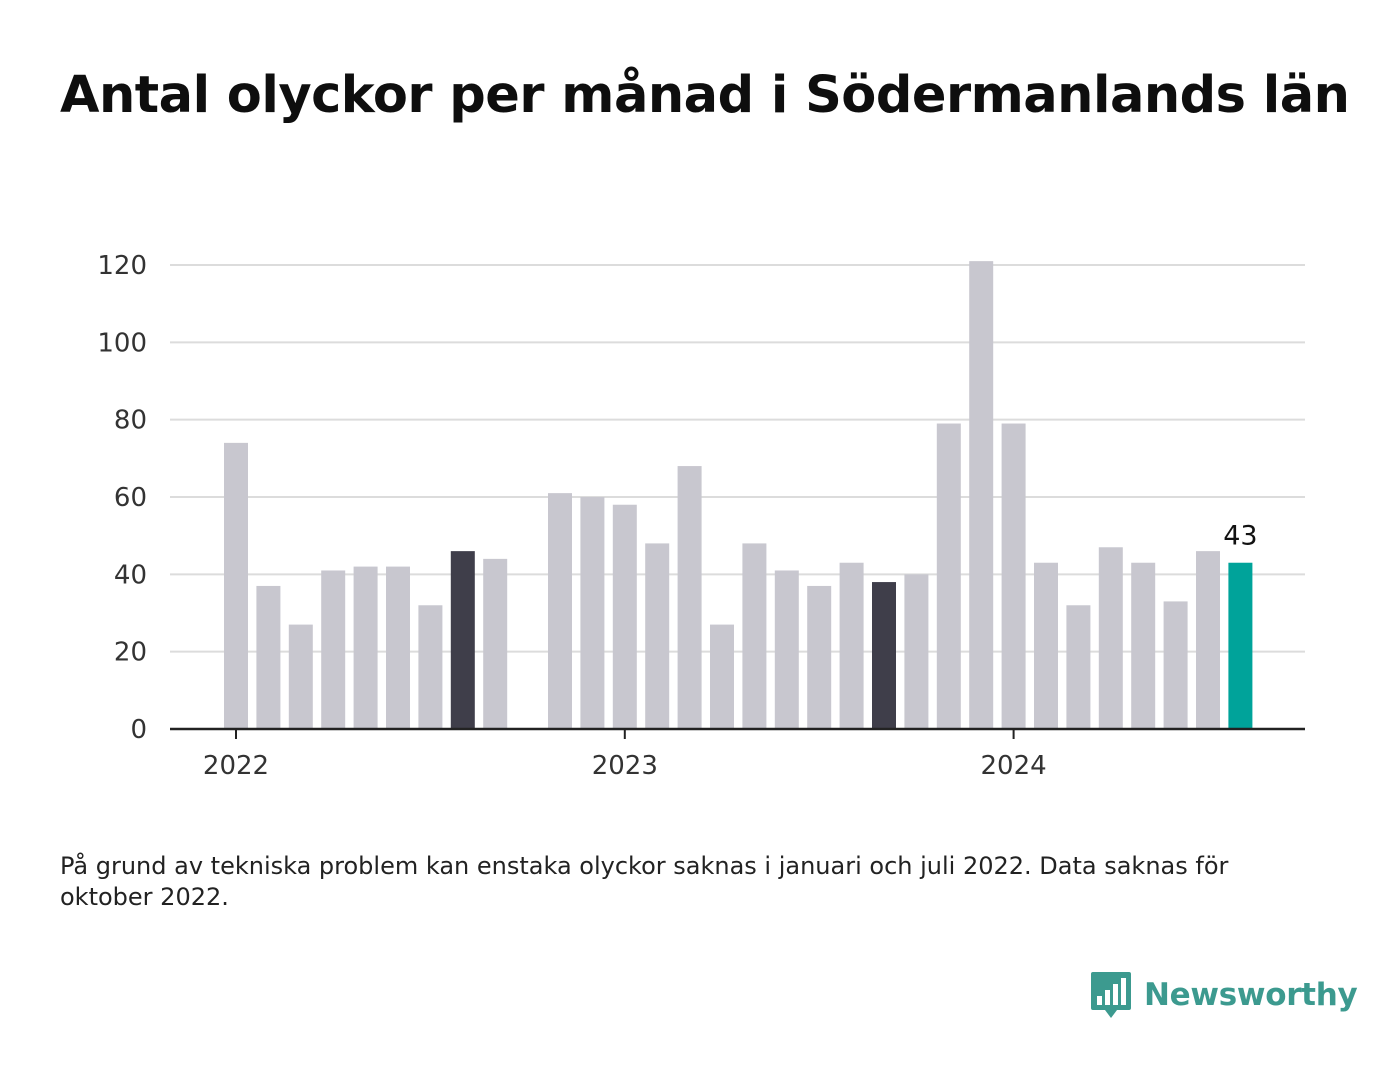 This screenshot has width=1400, height=1080. I want to click on y-tick-label: 100, so click(122, 343).